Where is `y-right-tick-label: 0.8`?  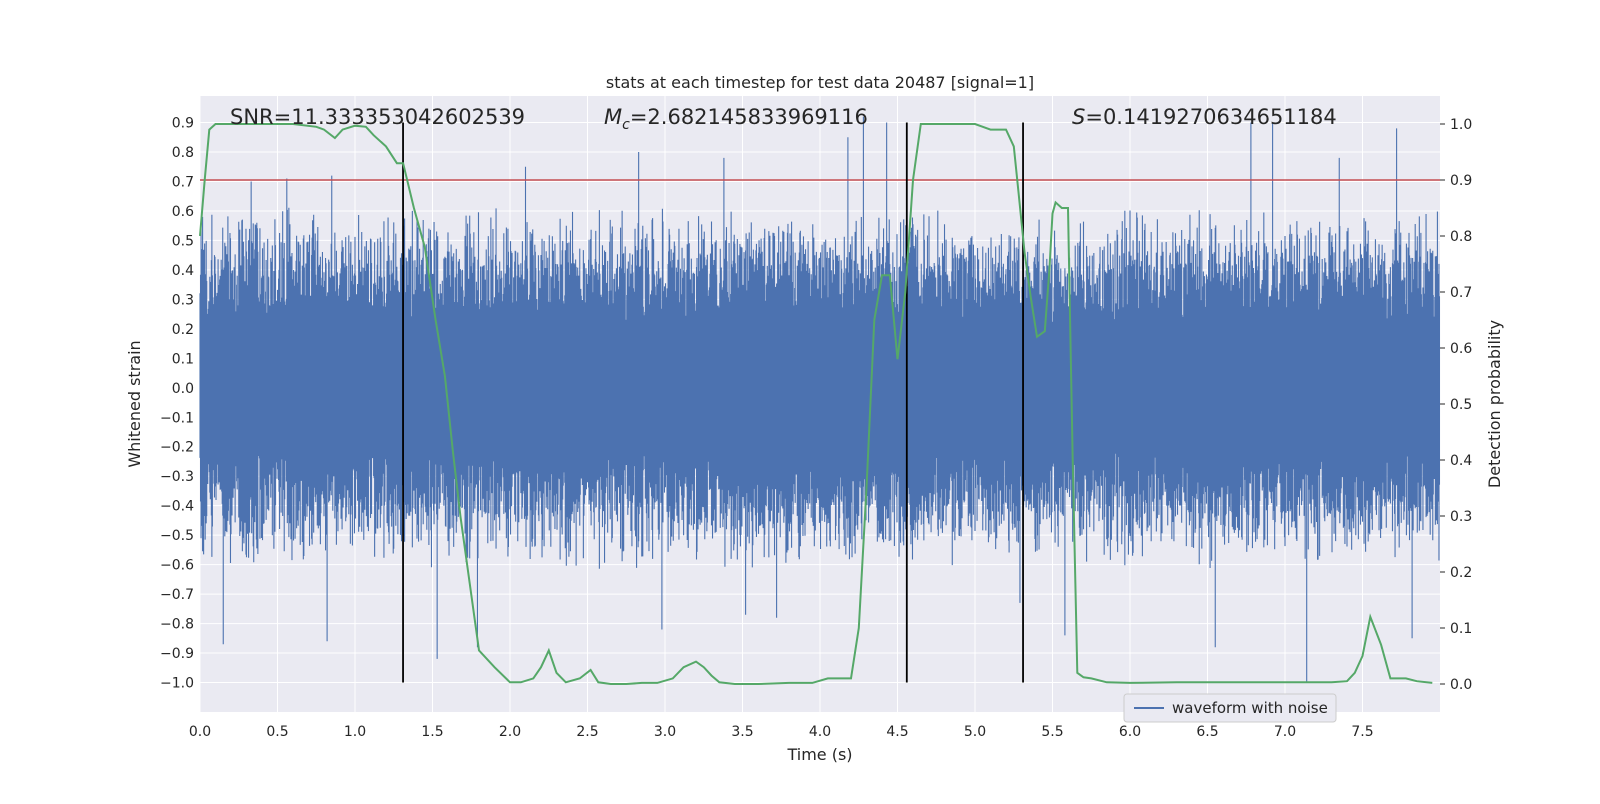
y-right-tick-label: 0.8 is located at coordinates (1461, 237).